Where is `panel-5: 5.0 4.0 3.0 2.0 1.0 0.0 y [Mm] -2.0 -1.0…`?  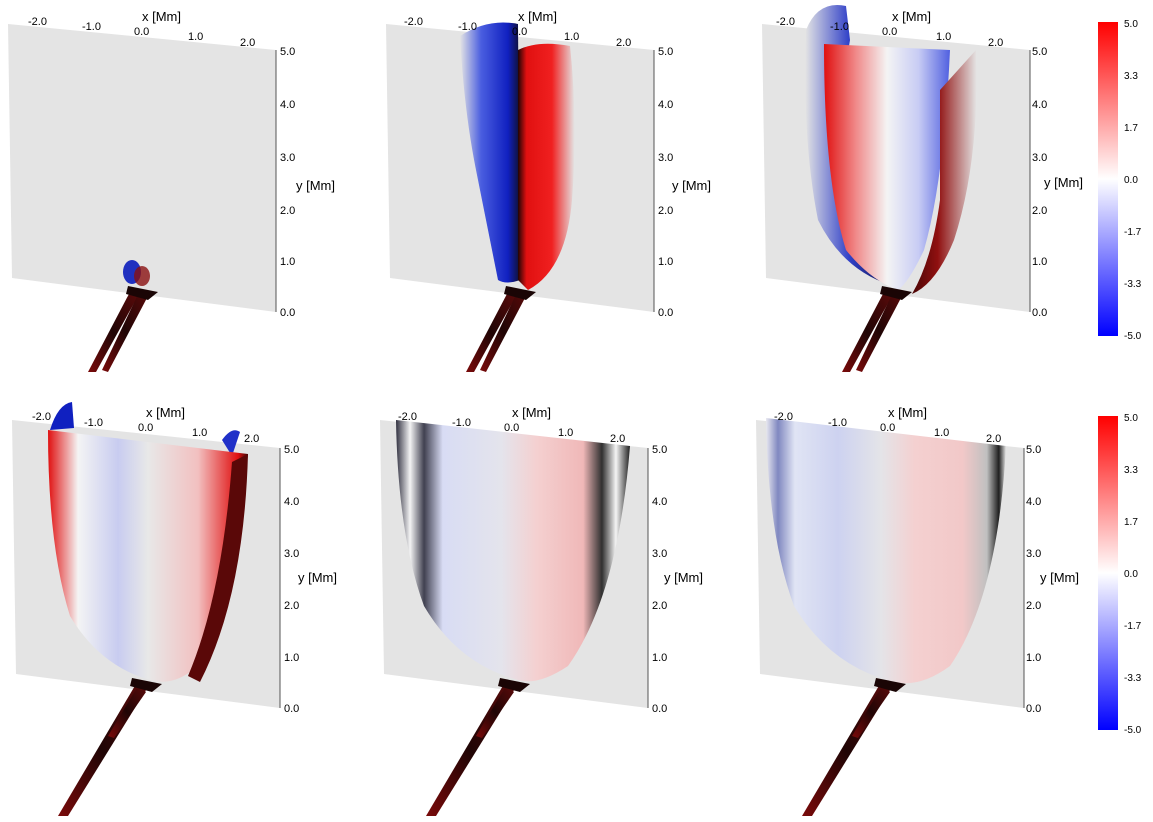 panel-5: 5.0 4.0 3.0 2.0 1.0 0.0 y [Mm] -2.0 -1.0… is located at coordinates (541, 610).